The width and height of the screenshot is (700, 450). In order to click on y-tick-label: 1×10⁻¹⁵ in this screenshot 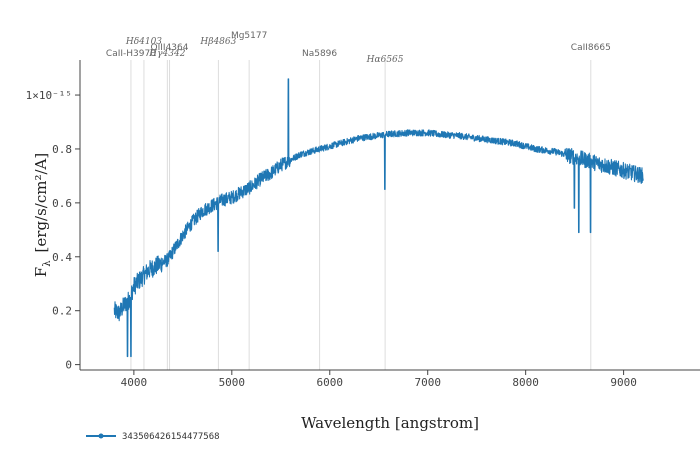, I will do `click(49, 95)`.